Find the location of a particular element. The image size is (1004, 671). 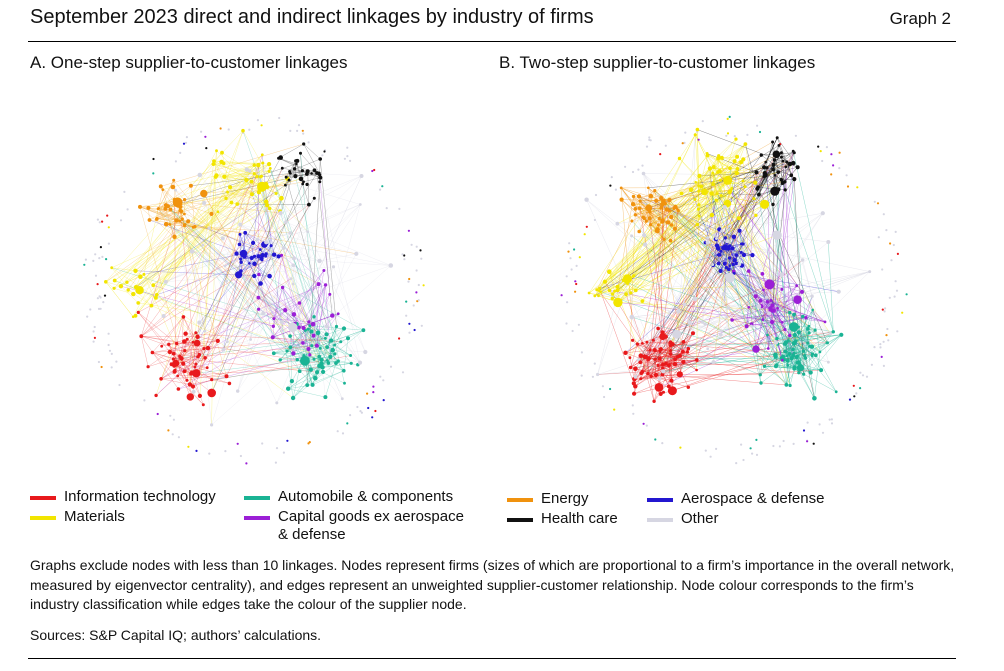

top-divider is located at coordinates (492, 41).